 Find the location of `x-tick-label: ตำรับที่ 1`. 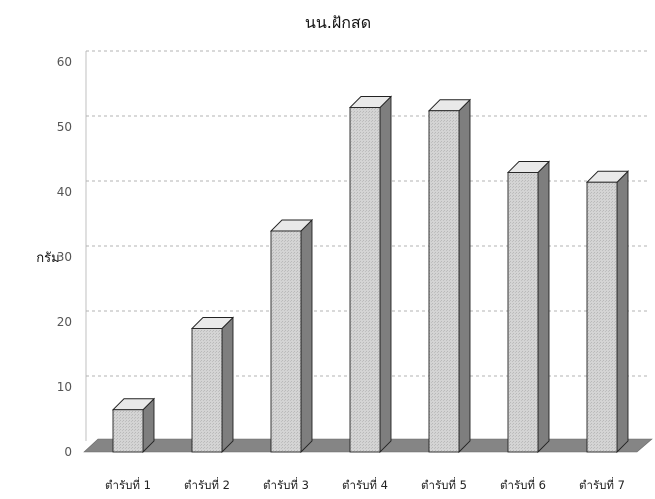

x-tick-label: ตำรับที่ 1 is located at coordinates (128, 484).